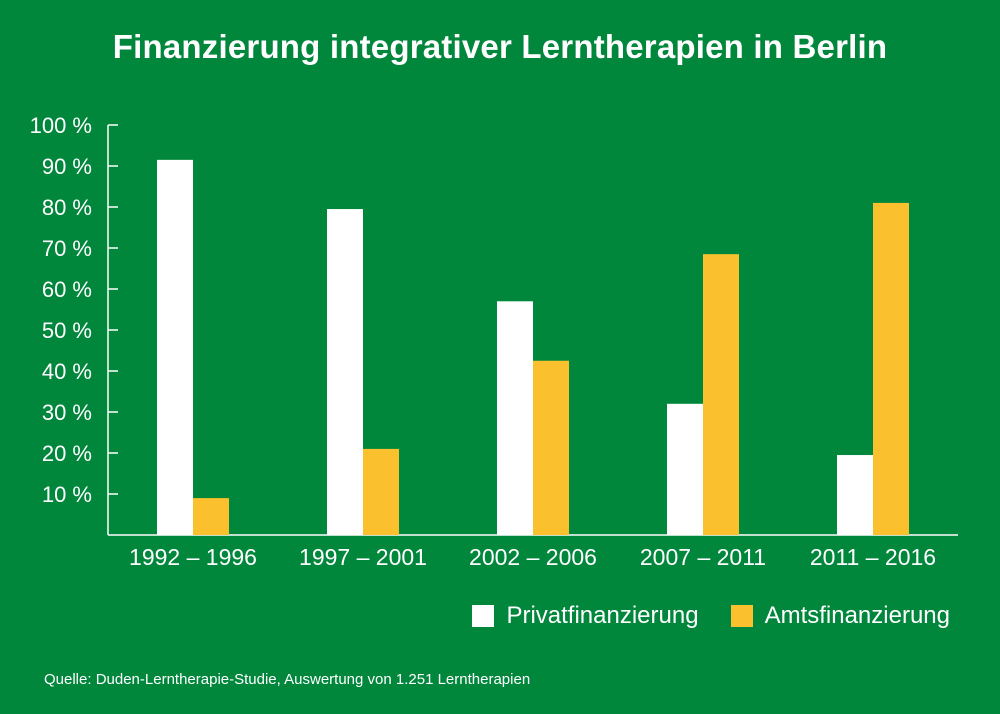 This screenshot has width=1000, height=714. What do you see at coordinates (363, 557) in the screenshot?
I see `x-tick-label: 1997 – 2001` at bounding box center [363, 557].